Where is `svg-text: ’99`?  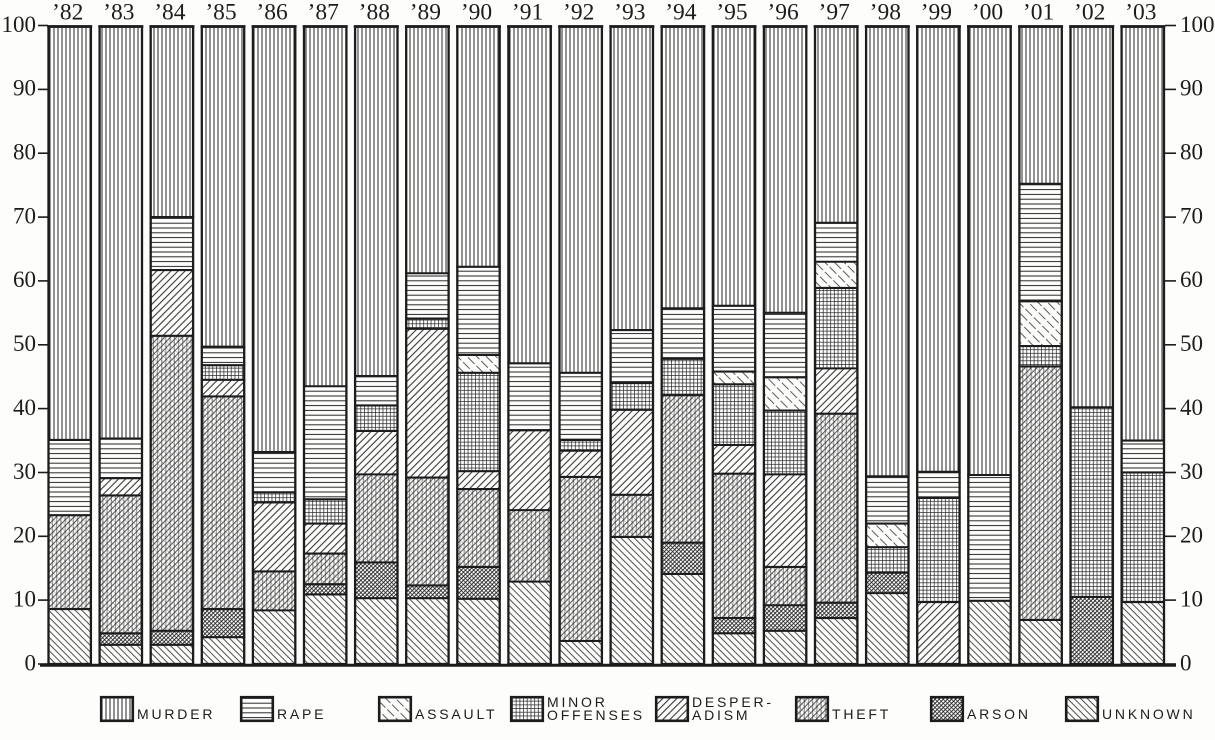
svg-text: ’99 is located at coordinates (936, 13).